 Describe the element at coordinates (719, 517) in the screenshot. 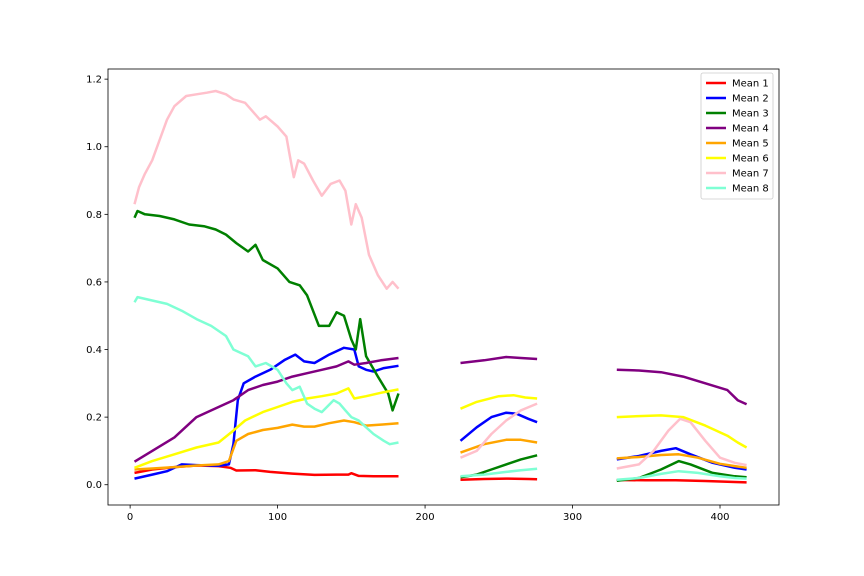

I see `x-tick-label: 400` at that location.